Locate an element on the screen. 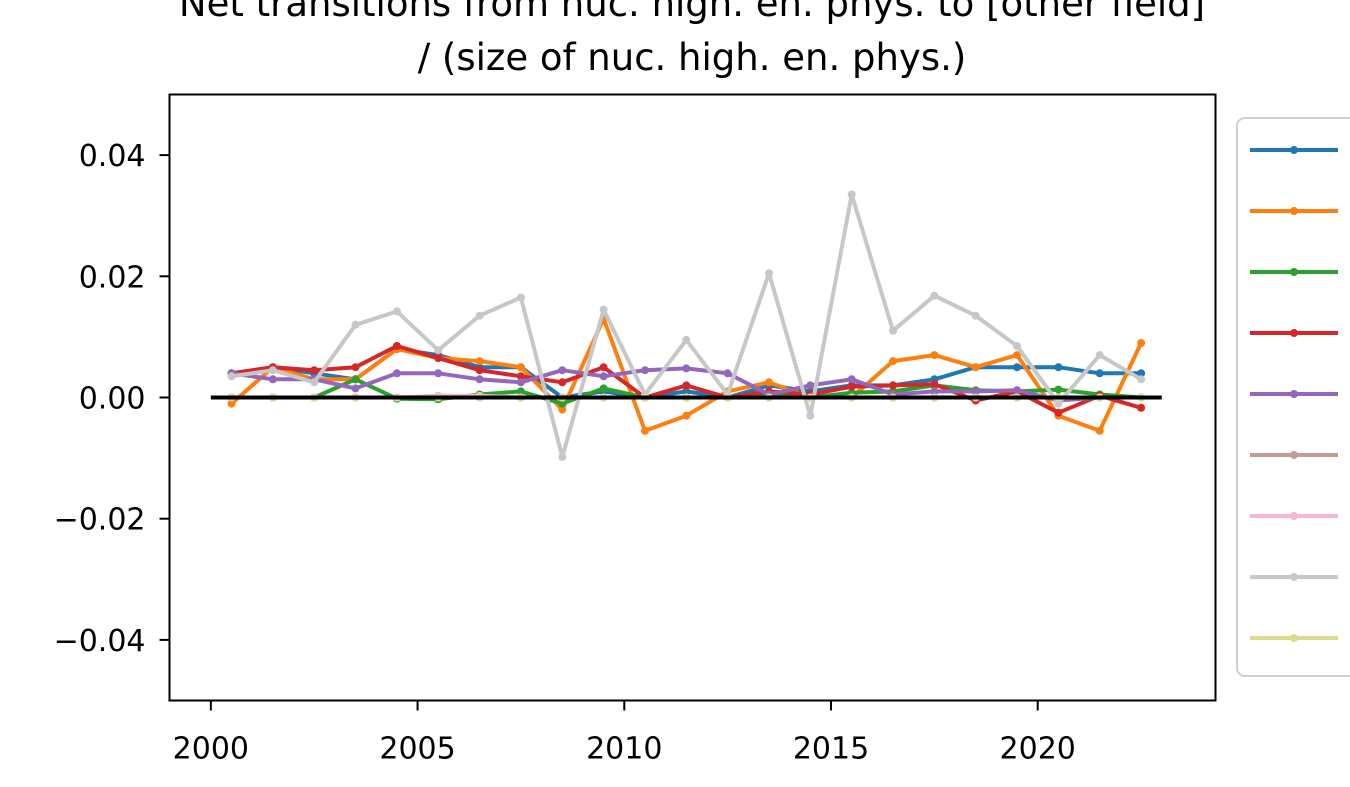 The width and height of the screenshot is (1350, 787). chart-title-line-2: / (size of nuc. high. en. phys.) is located at coordinates (692, 57).